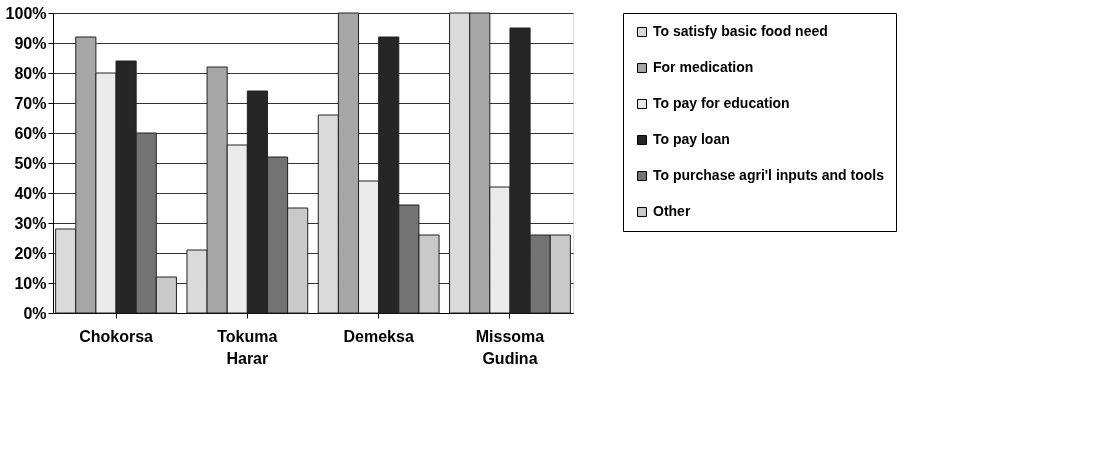 The width and height of the screenshot is (1108, 456). I want to click on y-tick-label: 50%, so click(30, 163).